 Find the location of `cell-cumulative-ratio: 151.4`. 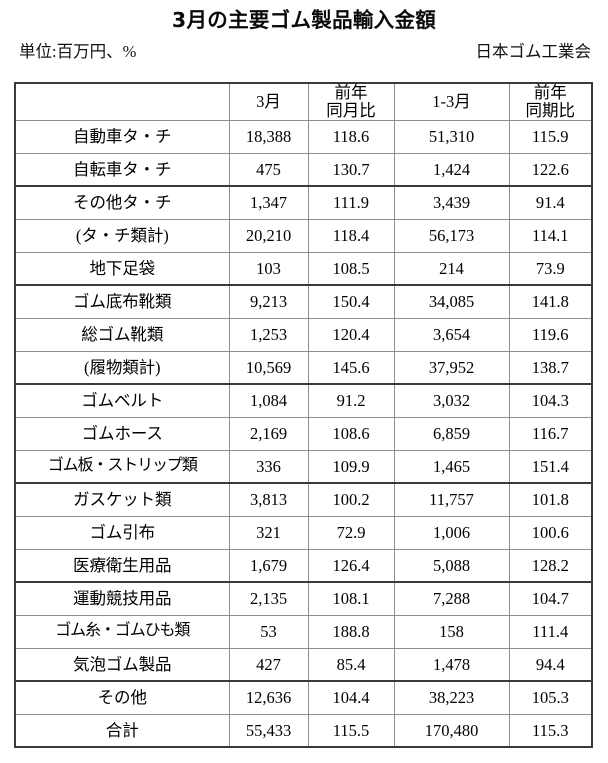

cell-cumulative-ratio: 151.4 is located at coordinates (550, 467).